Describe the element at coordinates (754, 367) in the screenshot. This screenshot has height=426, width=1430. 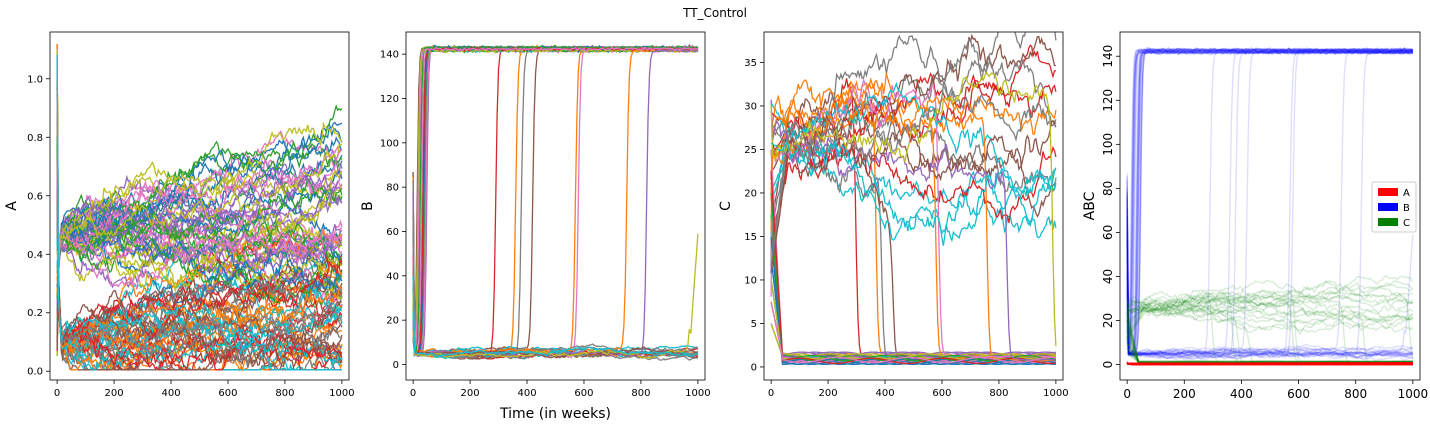
I see `y-tick-label: 0` at that location.